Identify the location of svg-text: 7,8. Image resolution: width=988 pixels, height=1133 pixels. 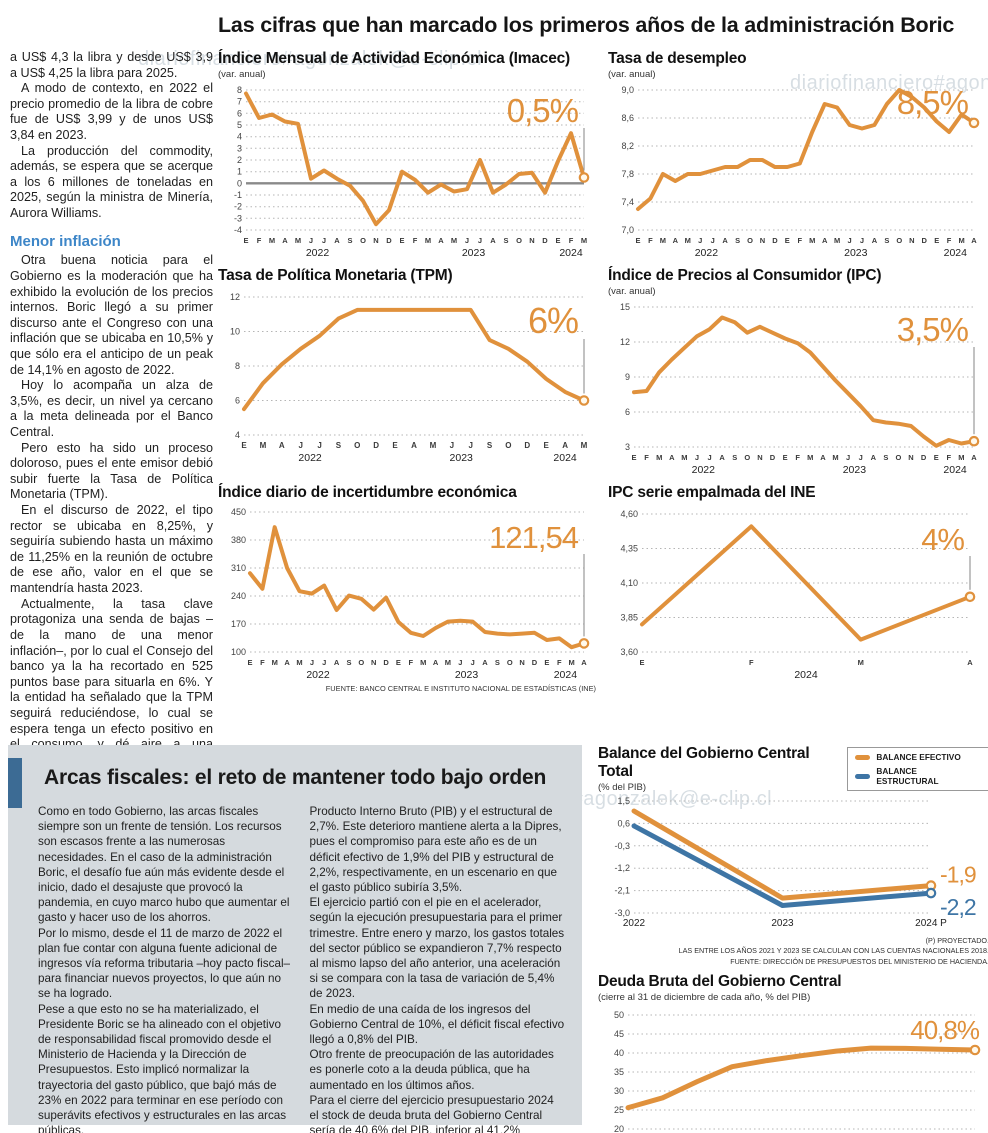
(627, 174).